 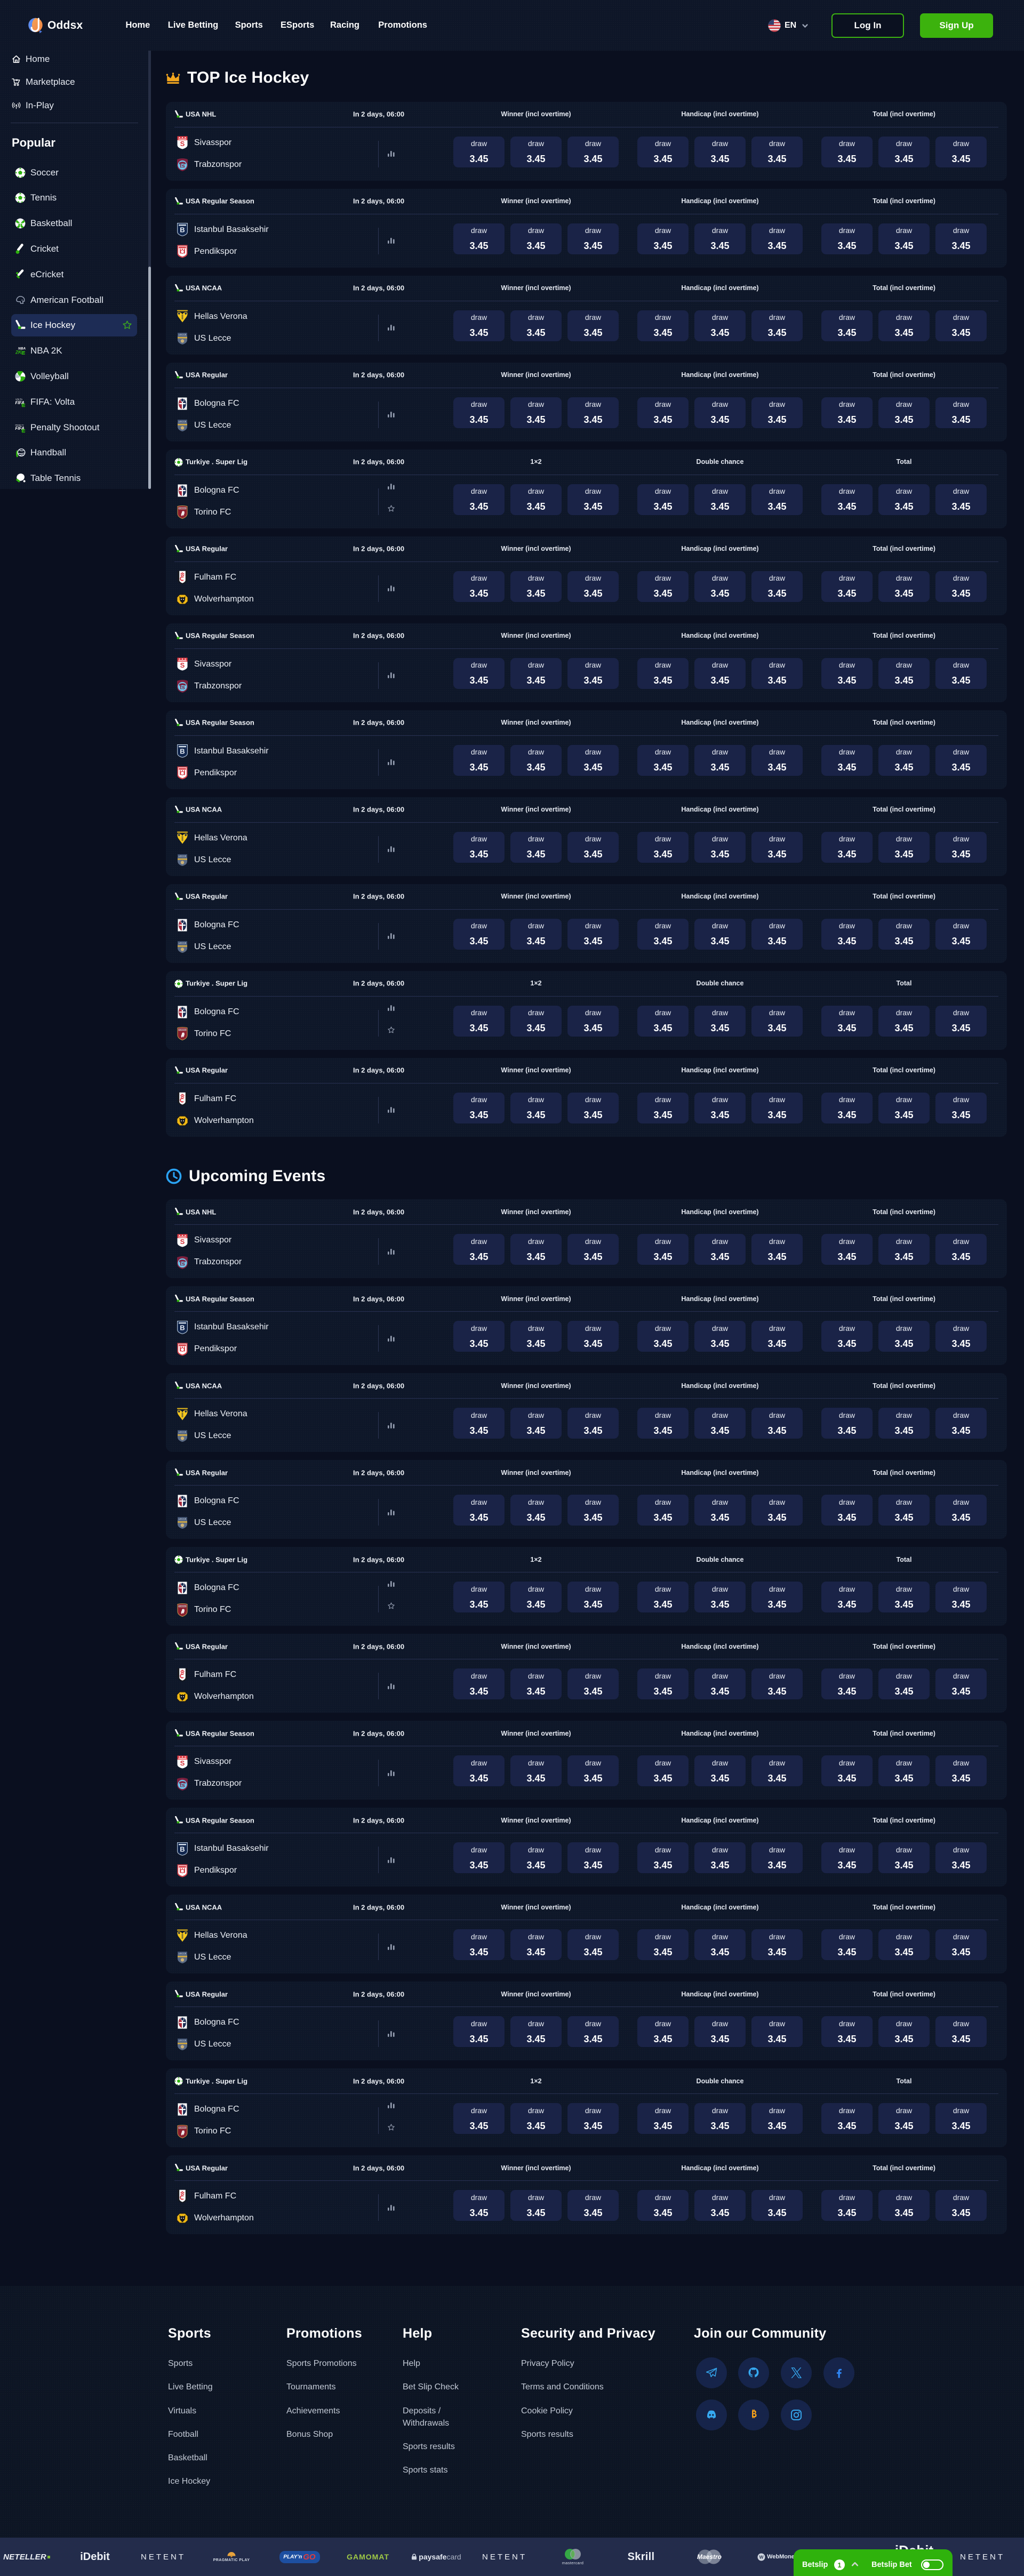 What do you see at coordinates (761, 2556) in the screenshot?
I see `svg-text: W` at bounding box center [761, 2556].